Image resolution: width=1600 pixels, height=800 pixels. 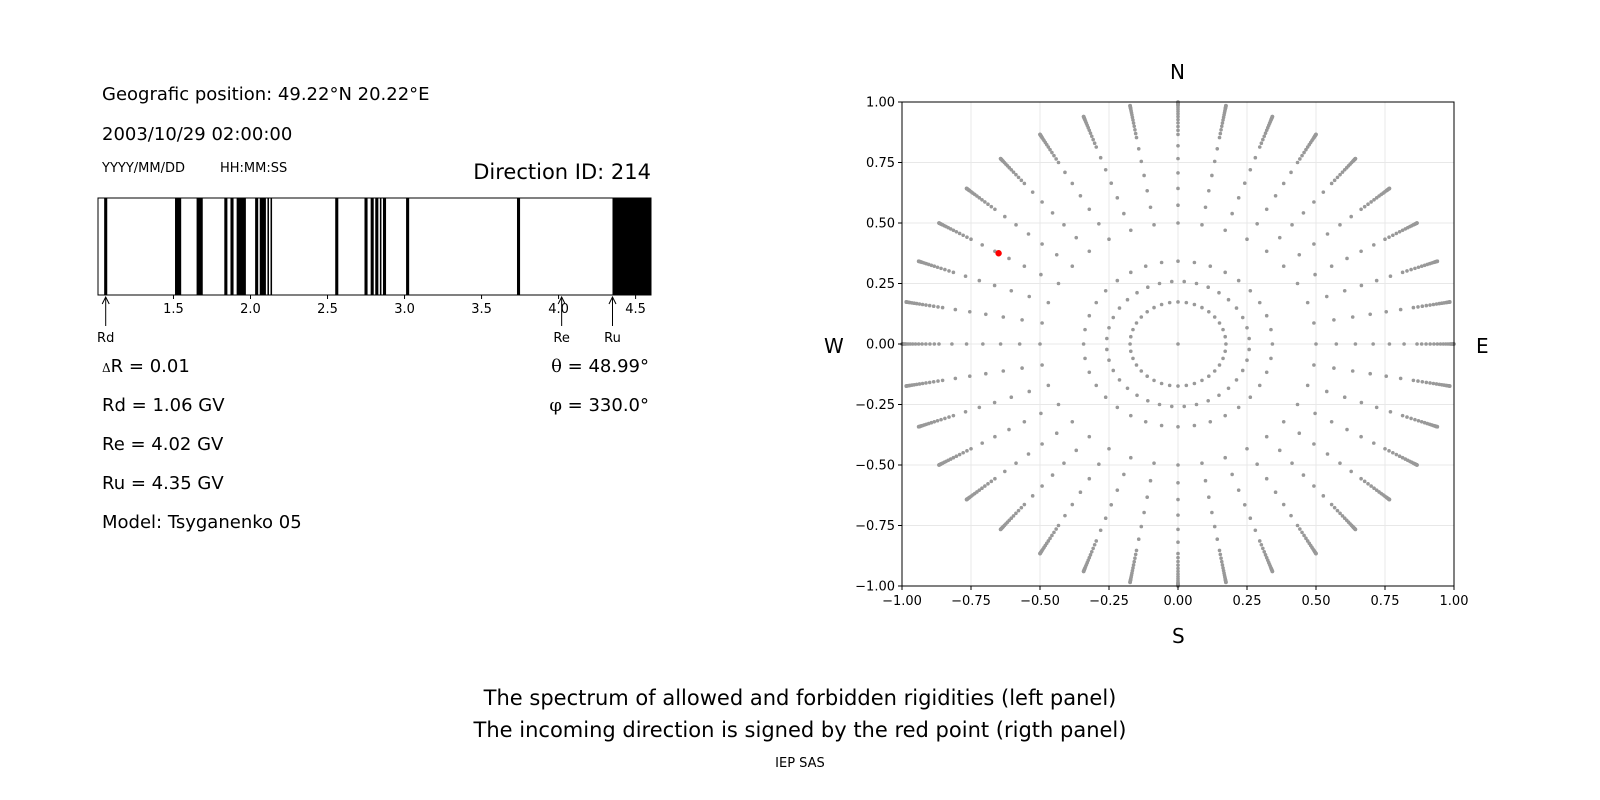 I want to click on x-tick-label: 0.75, so click(x=1385, y=601).